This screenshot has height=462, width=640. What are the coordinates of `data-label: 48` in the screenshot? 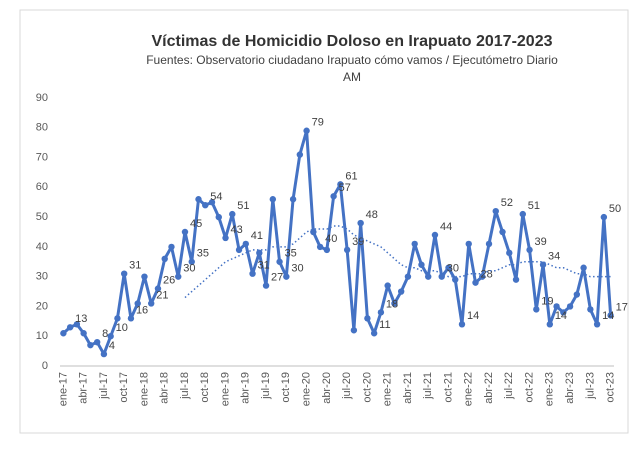 It's located at (372, 215).